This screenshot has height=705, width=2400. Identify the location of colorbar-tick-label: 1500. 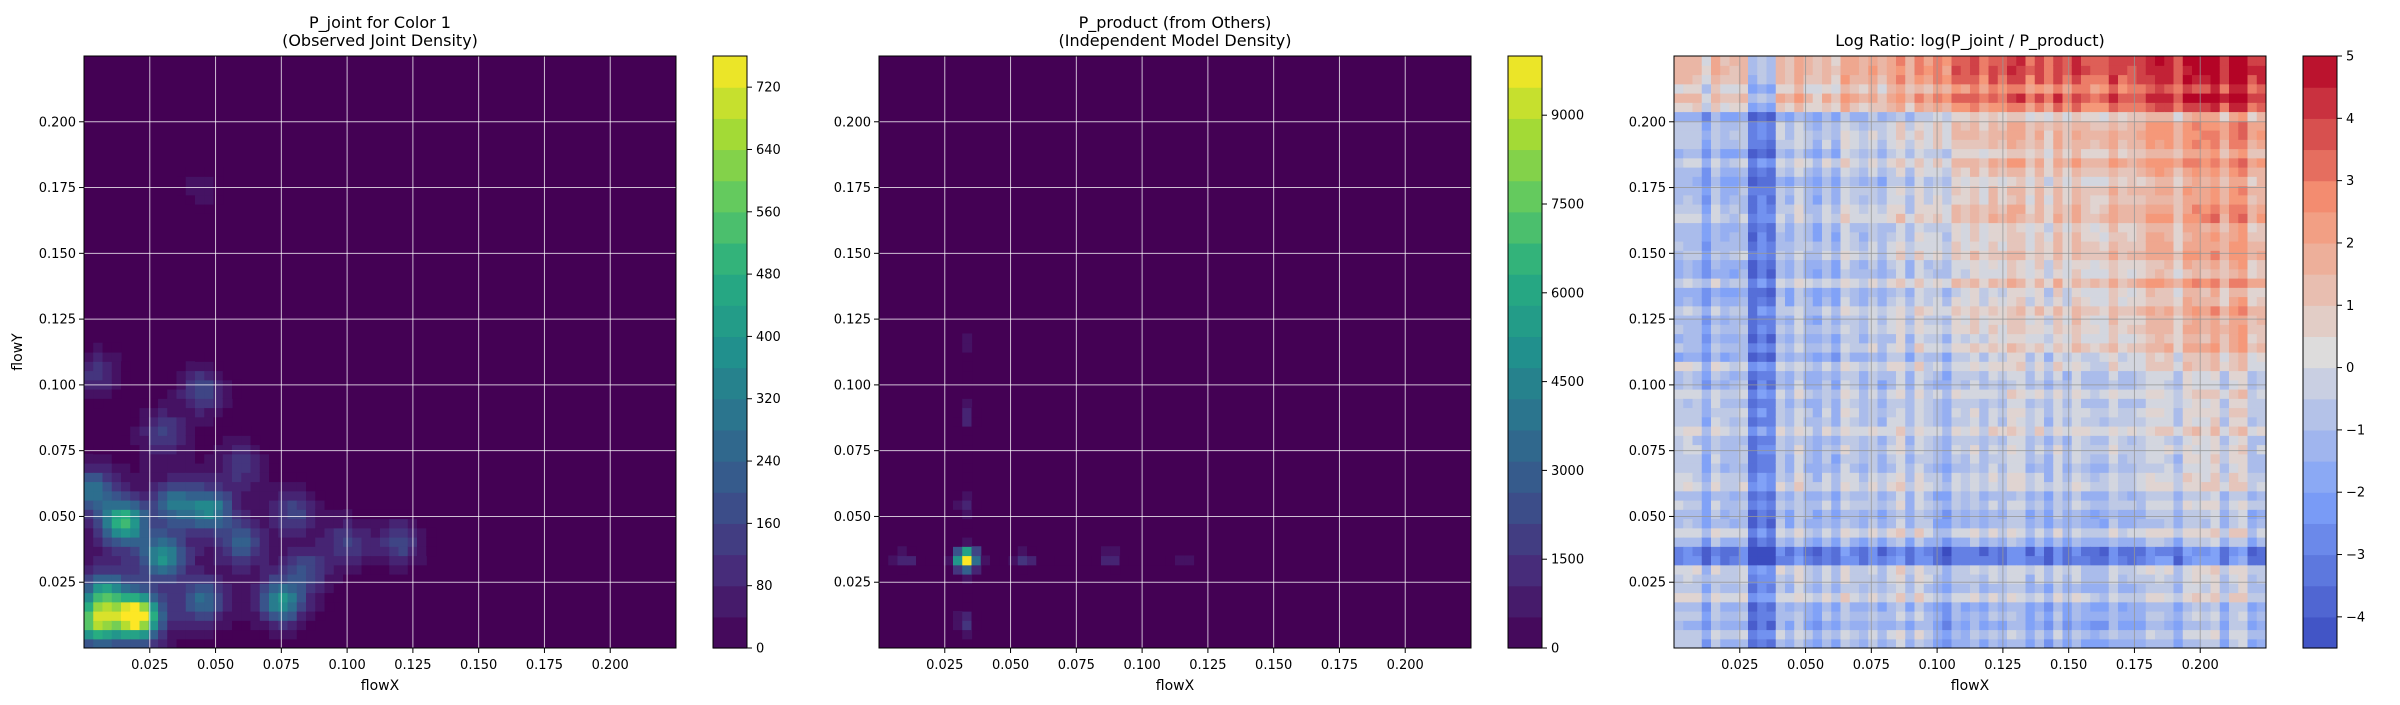
(1567, 560).